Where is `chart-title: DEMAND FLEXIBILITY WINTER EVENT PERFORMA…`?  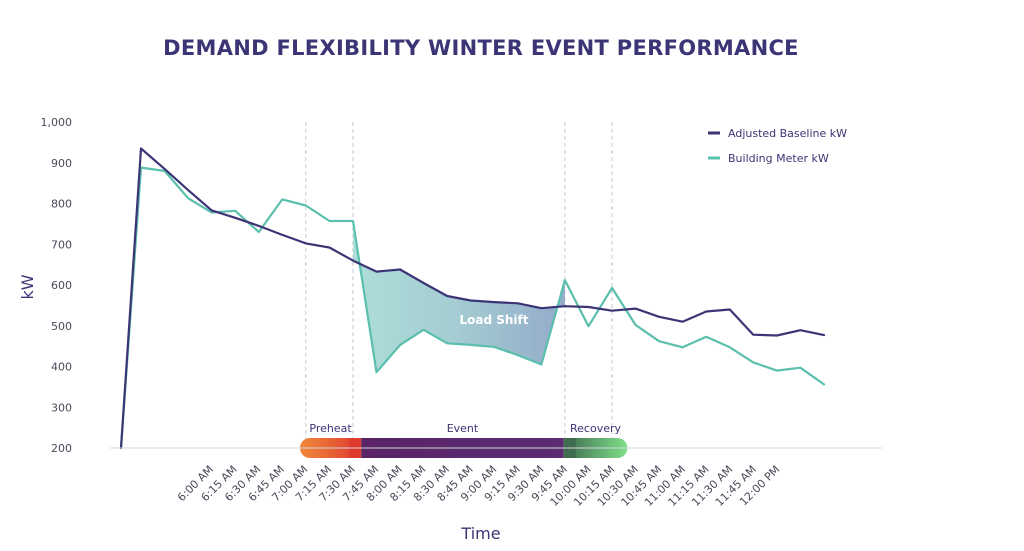 chart-title: DEMAND FLEXIBILITY WINTER EVENT PERFORMA… is located at coordinates (481, 48).